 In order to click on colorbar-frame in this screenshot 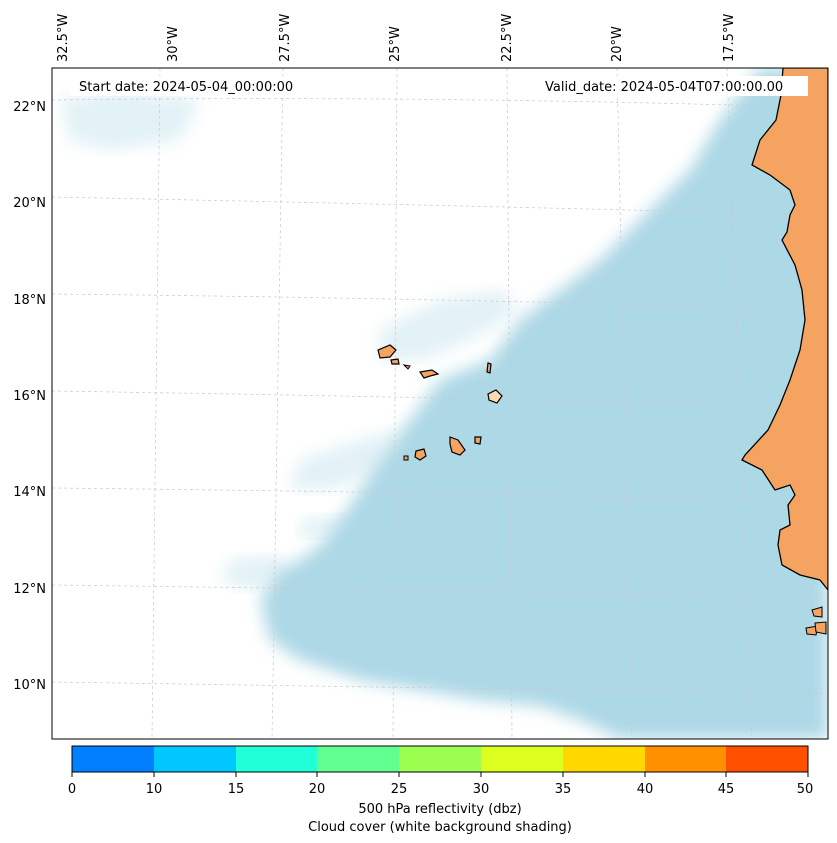, I will do `click(440, 759)`.